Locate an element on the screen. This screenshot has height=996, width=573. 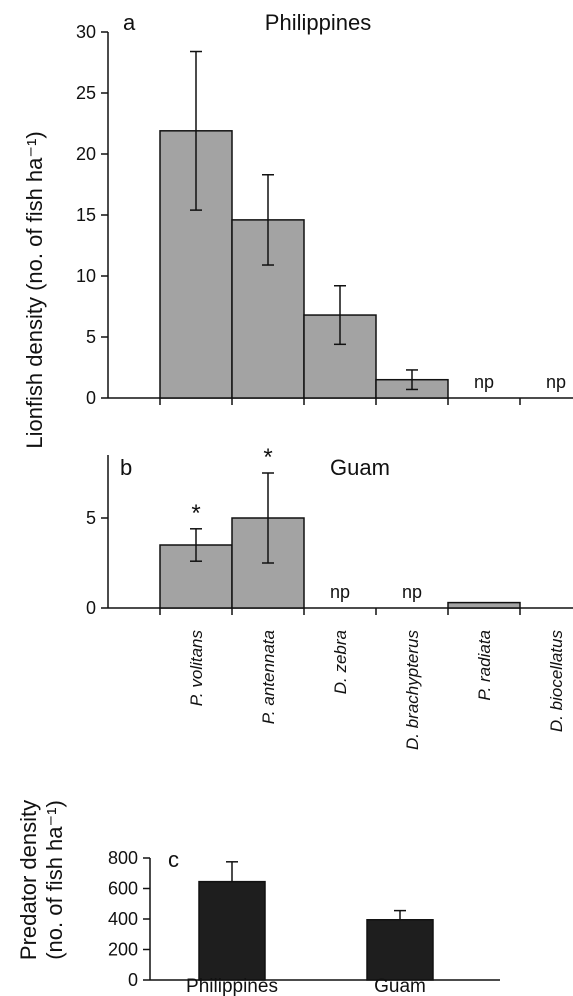
c-ytick-label: 200 is located at coordinates (123, 950).